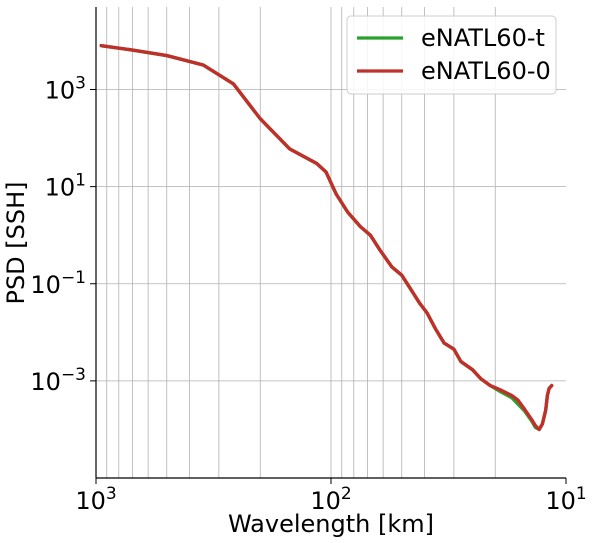  What do you see at coordinates (483, 38) in the screenshot?
I see `legend-label-enatl60-t: eNATL60-t` at bounding box center [483, 38].